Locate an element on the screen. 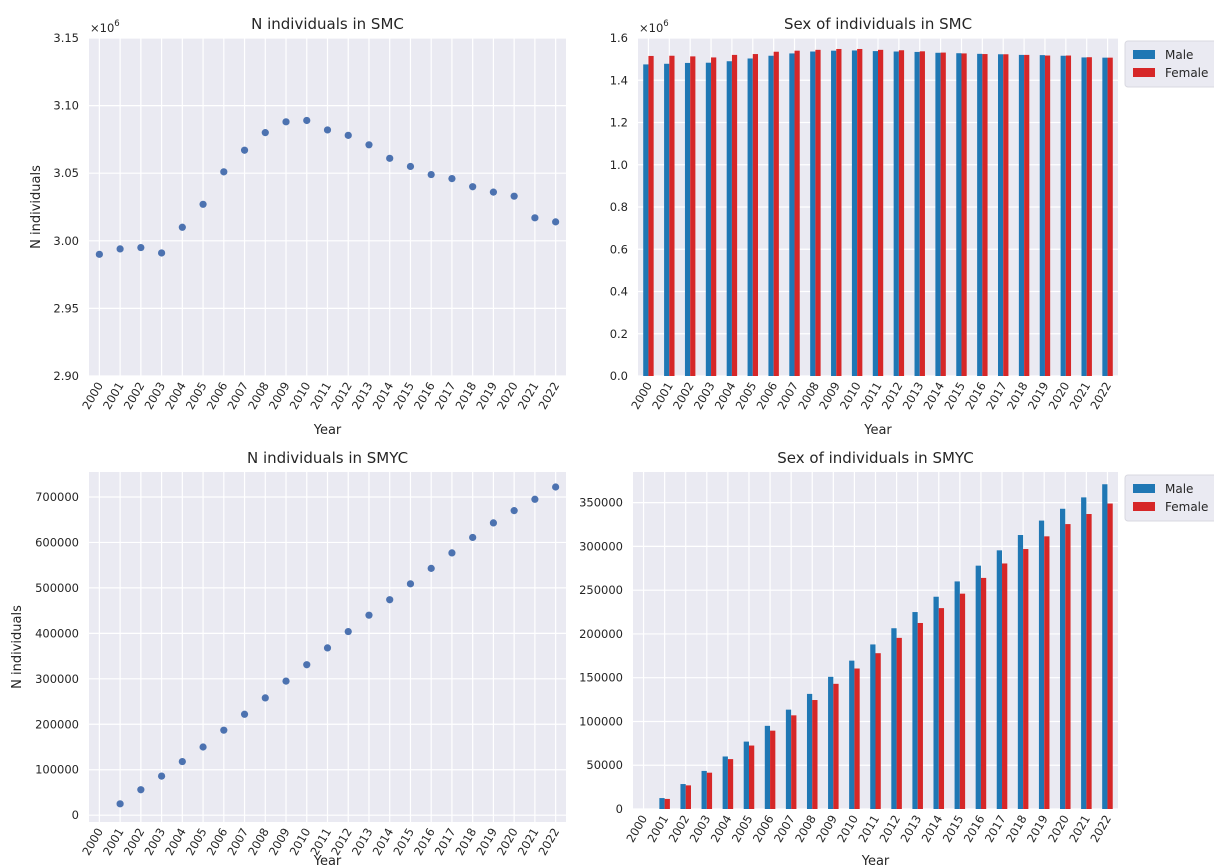 This screenshot has width=1214, height=867. x-tick-label: 2009 is located at coordinates (826, 829).